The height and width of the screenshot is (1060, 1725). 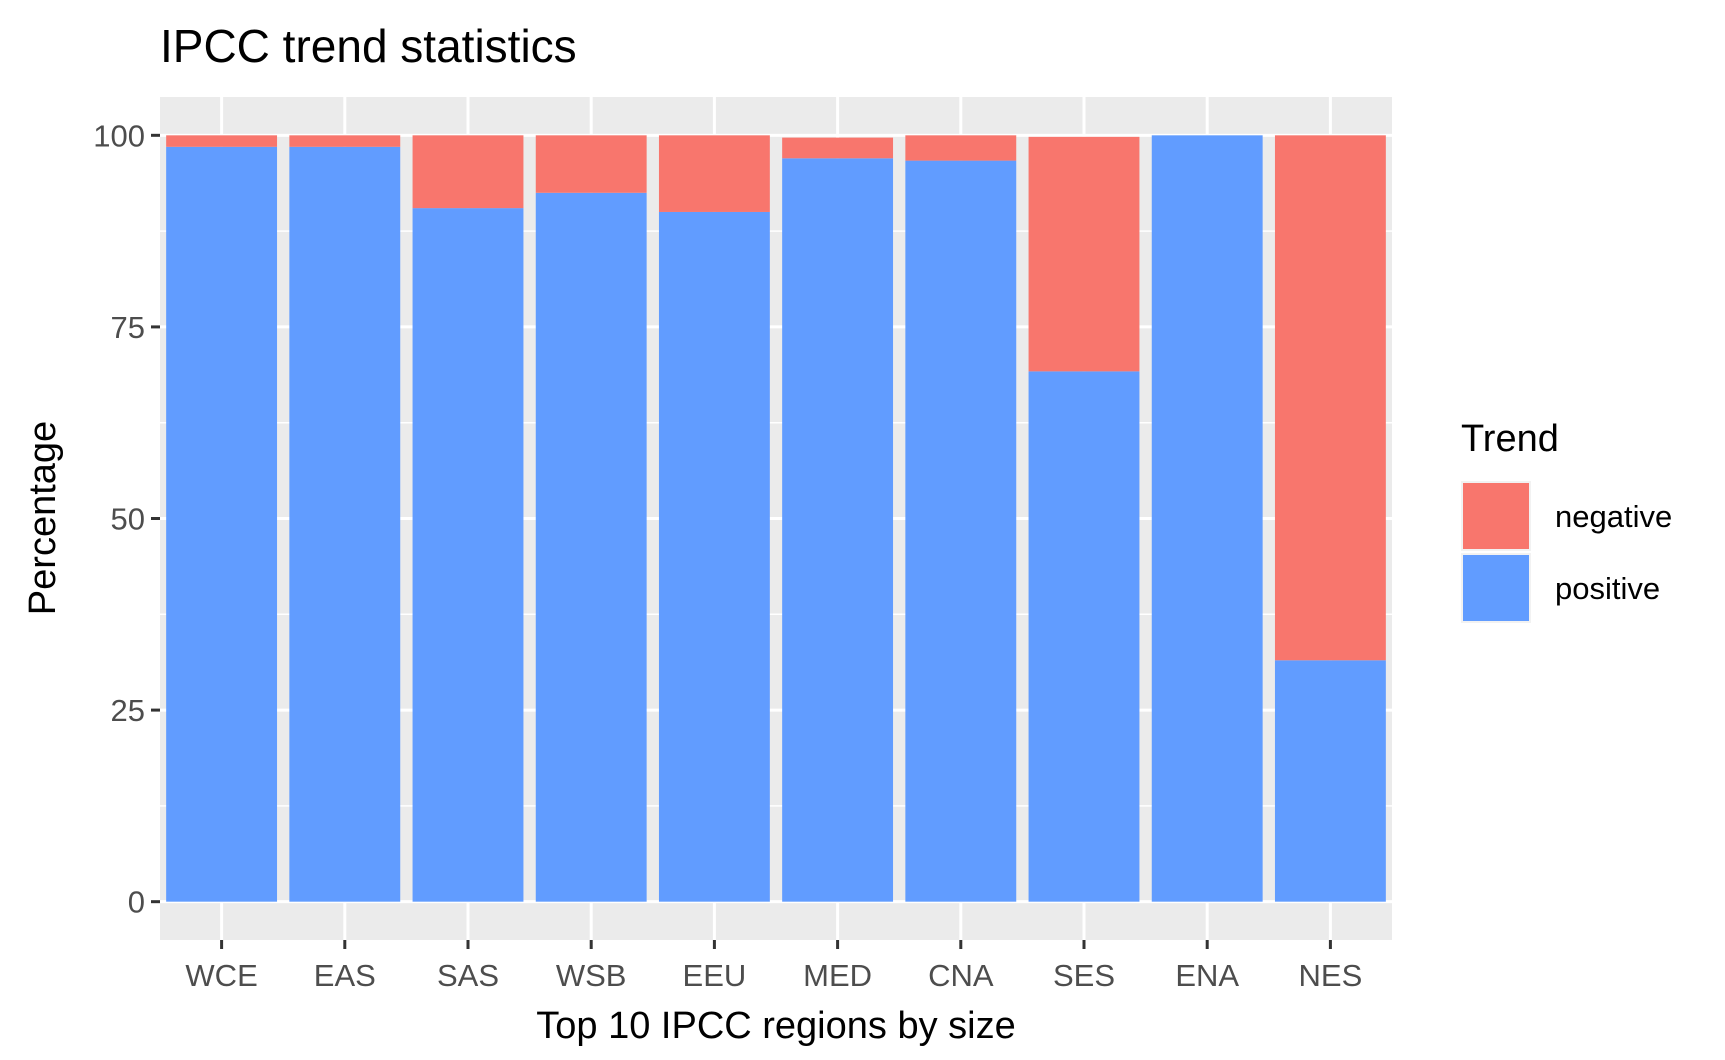 What do you see at coordinates (1084, 254) in the screenshot?
I see `bar-negative-ses` at bounding box center [1084, 254].